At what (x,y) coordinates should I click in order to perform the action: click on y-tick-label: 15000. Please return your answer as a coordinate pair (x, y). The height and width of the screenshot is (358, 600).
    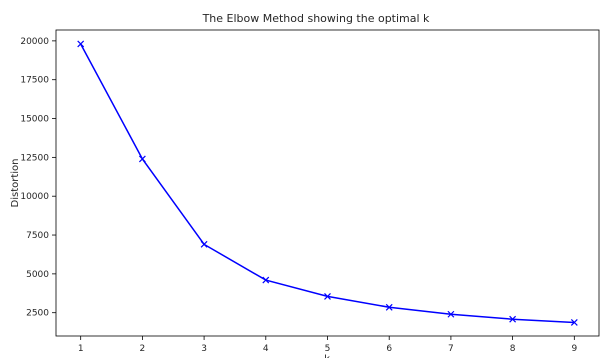
    Looking at the image, I should click on (34, 120).